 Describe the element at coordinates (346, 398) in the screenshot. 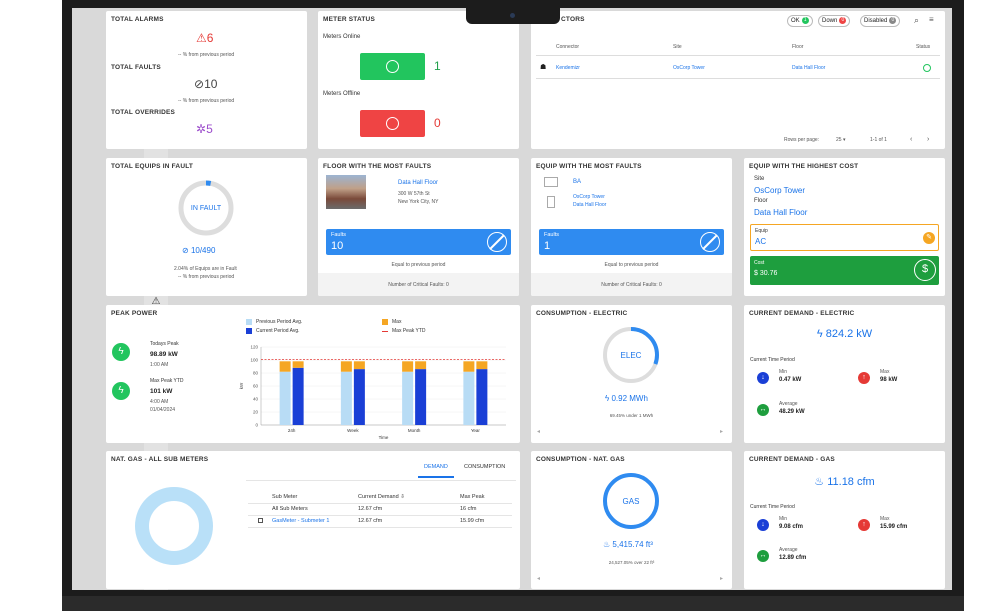

I see `prev-bar` at that location.